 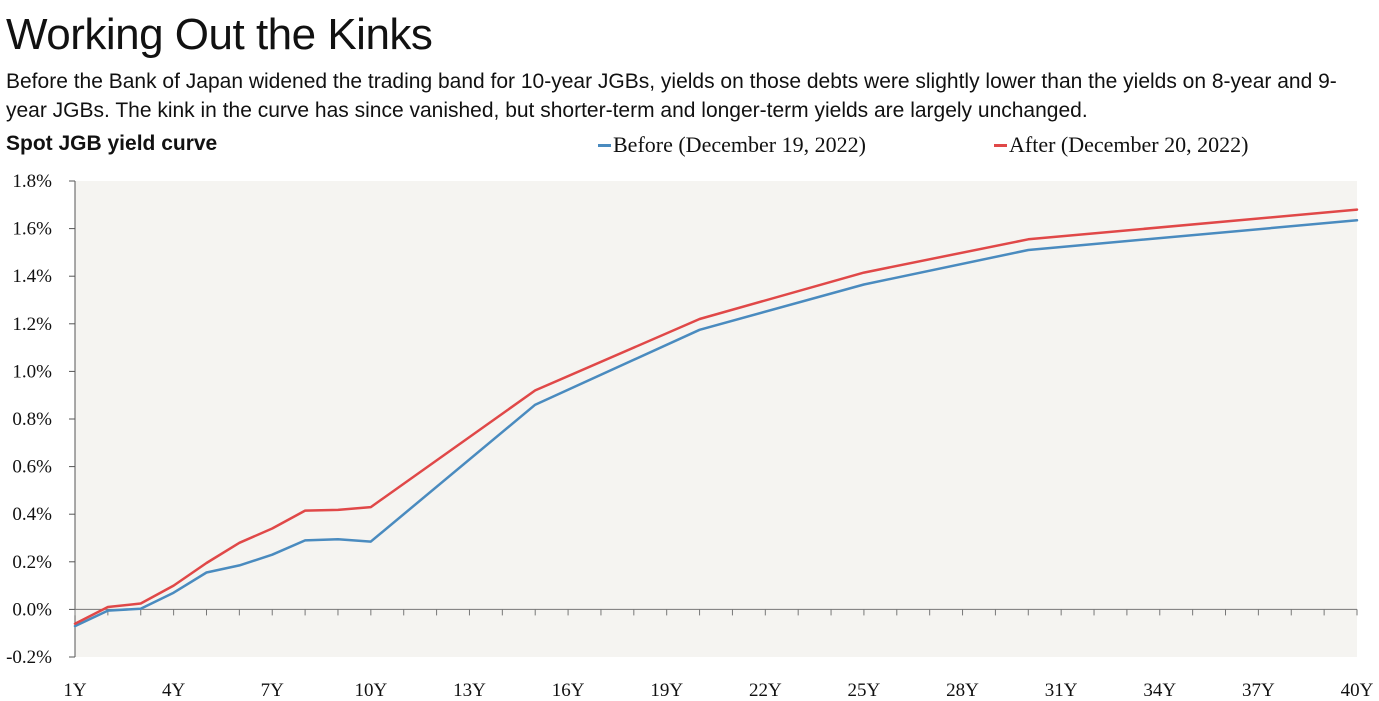 I want to click on legend-label-after: After (December 20, 2022), so click(x=1129, y=144).